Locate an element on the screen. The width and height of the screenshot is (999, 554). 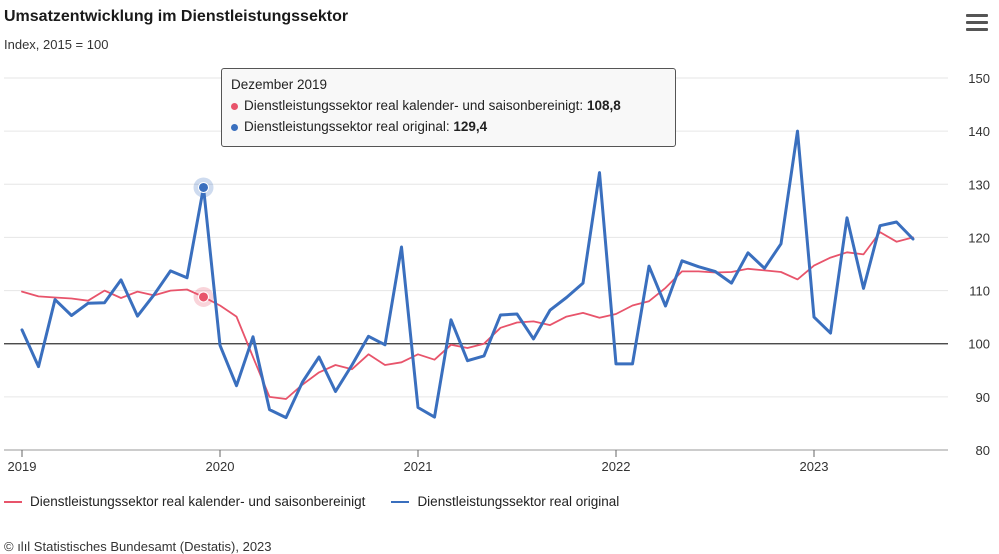
x-tick-label-2020: 2020 is located at coordinates (220, 466).